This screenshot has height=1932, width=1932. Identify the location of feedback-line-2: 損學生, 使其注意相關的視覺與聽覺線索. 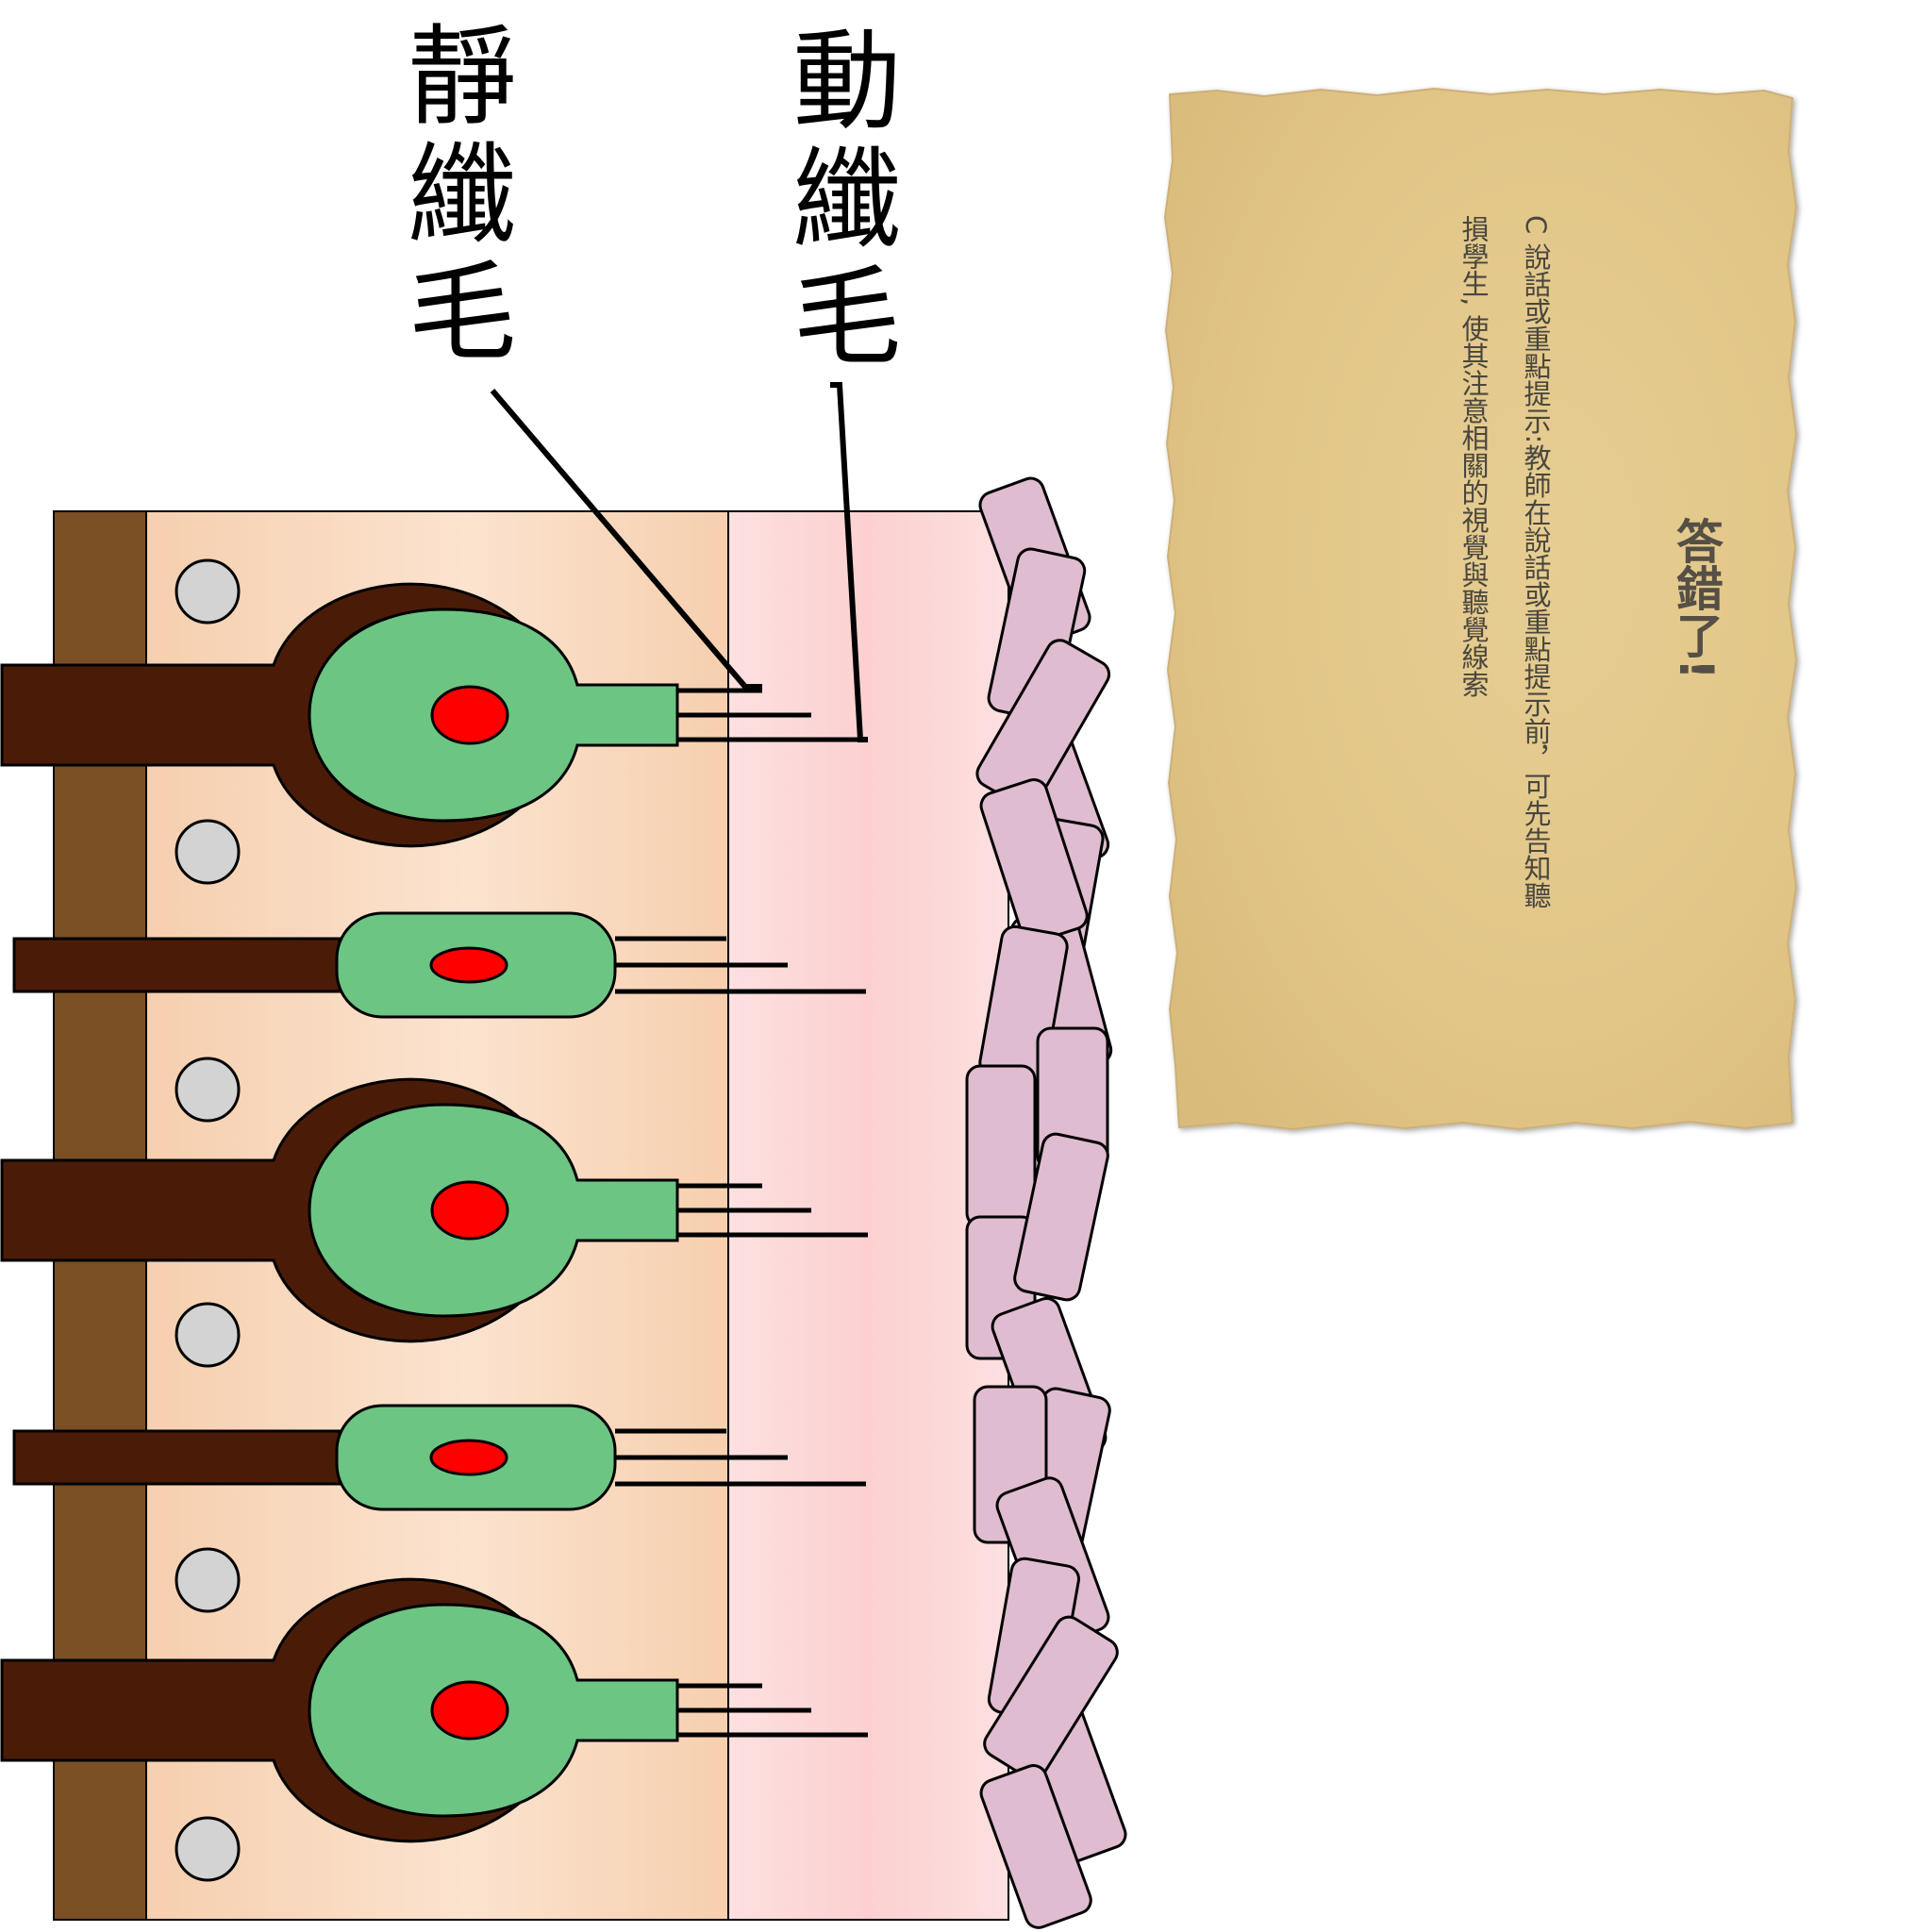
(1473, 456).